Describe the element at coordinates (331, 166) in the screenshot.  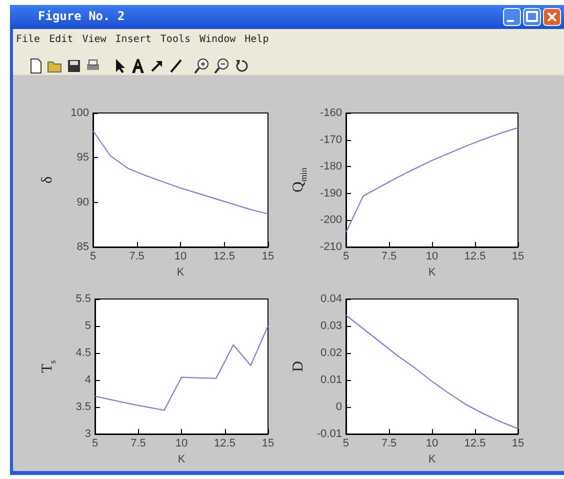
I see `y-tick-label: -180` at that location.